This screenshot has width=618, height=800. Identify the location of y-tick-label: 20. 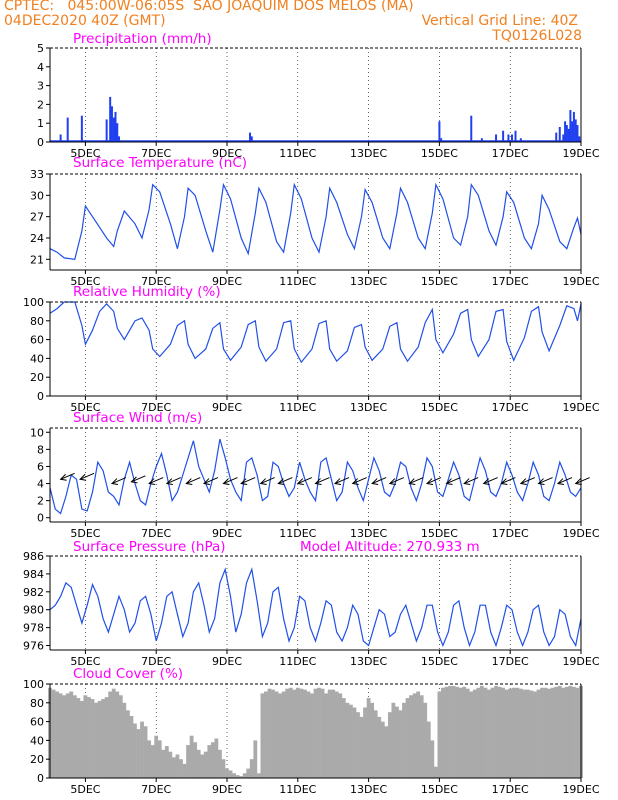
(37, 377).